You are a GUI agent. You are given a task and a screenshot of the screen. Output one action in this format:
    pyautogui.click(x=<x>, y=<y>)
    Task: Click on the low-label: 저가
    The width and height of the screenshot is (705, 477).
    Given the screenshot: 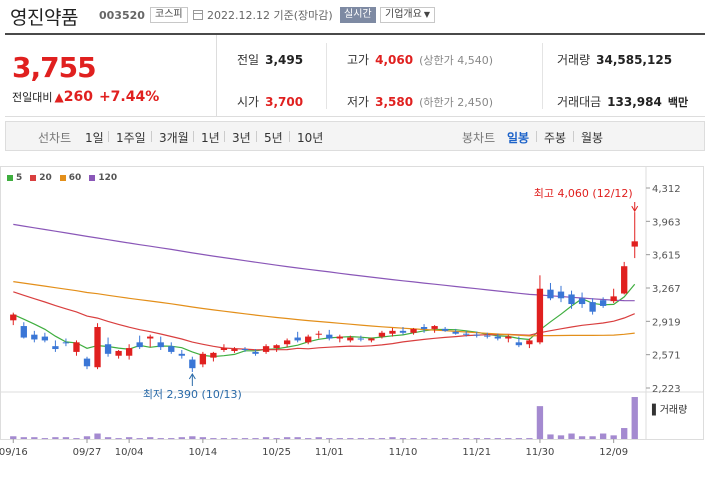 What is the action you would take?
    pyautogui.click(x=358, y=102)
    